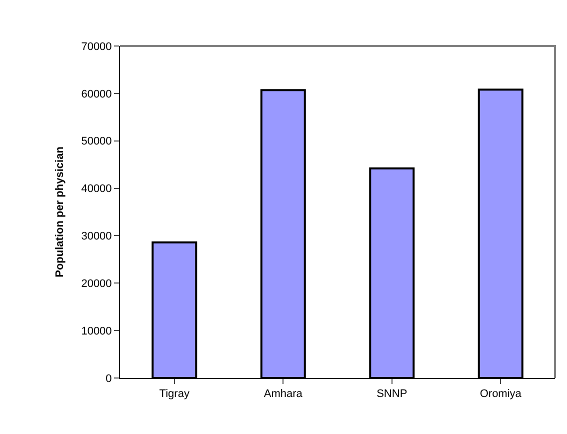 The image size is (567, 434). Describe the element at coordinates (96, 331) in the screenshot. I see `y-tick-label: 10000` at that location.